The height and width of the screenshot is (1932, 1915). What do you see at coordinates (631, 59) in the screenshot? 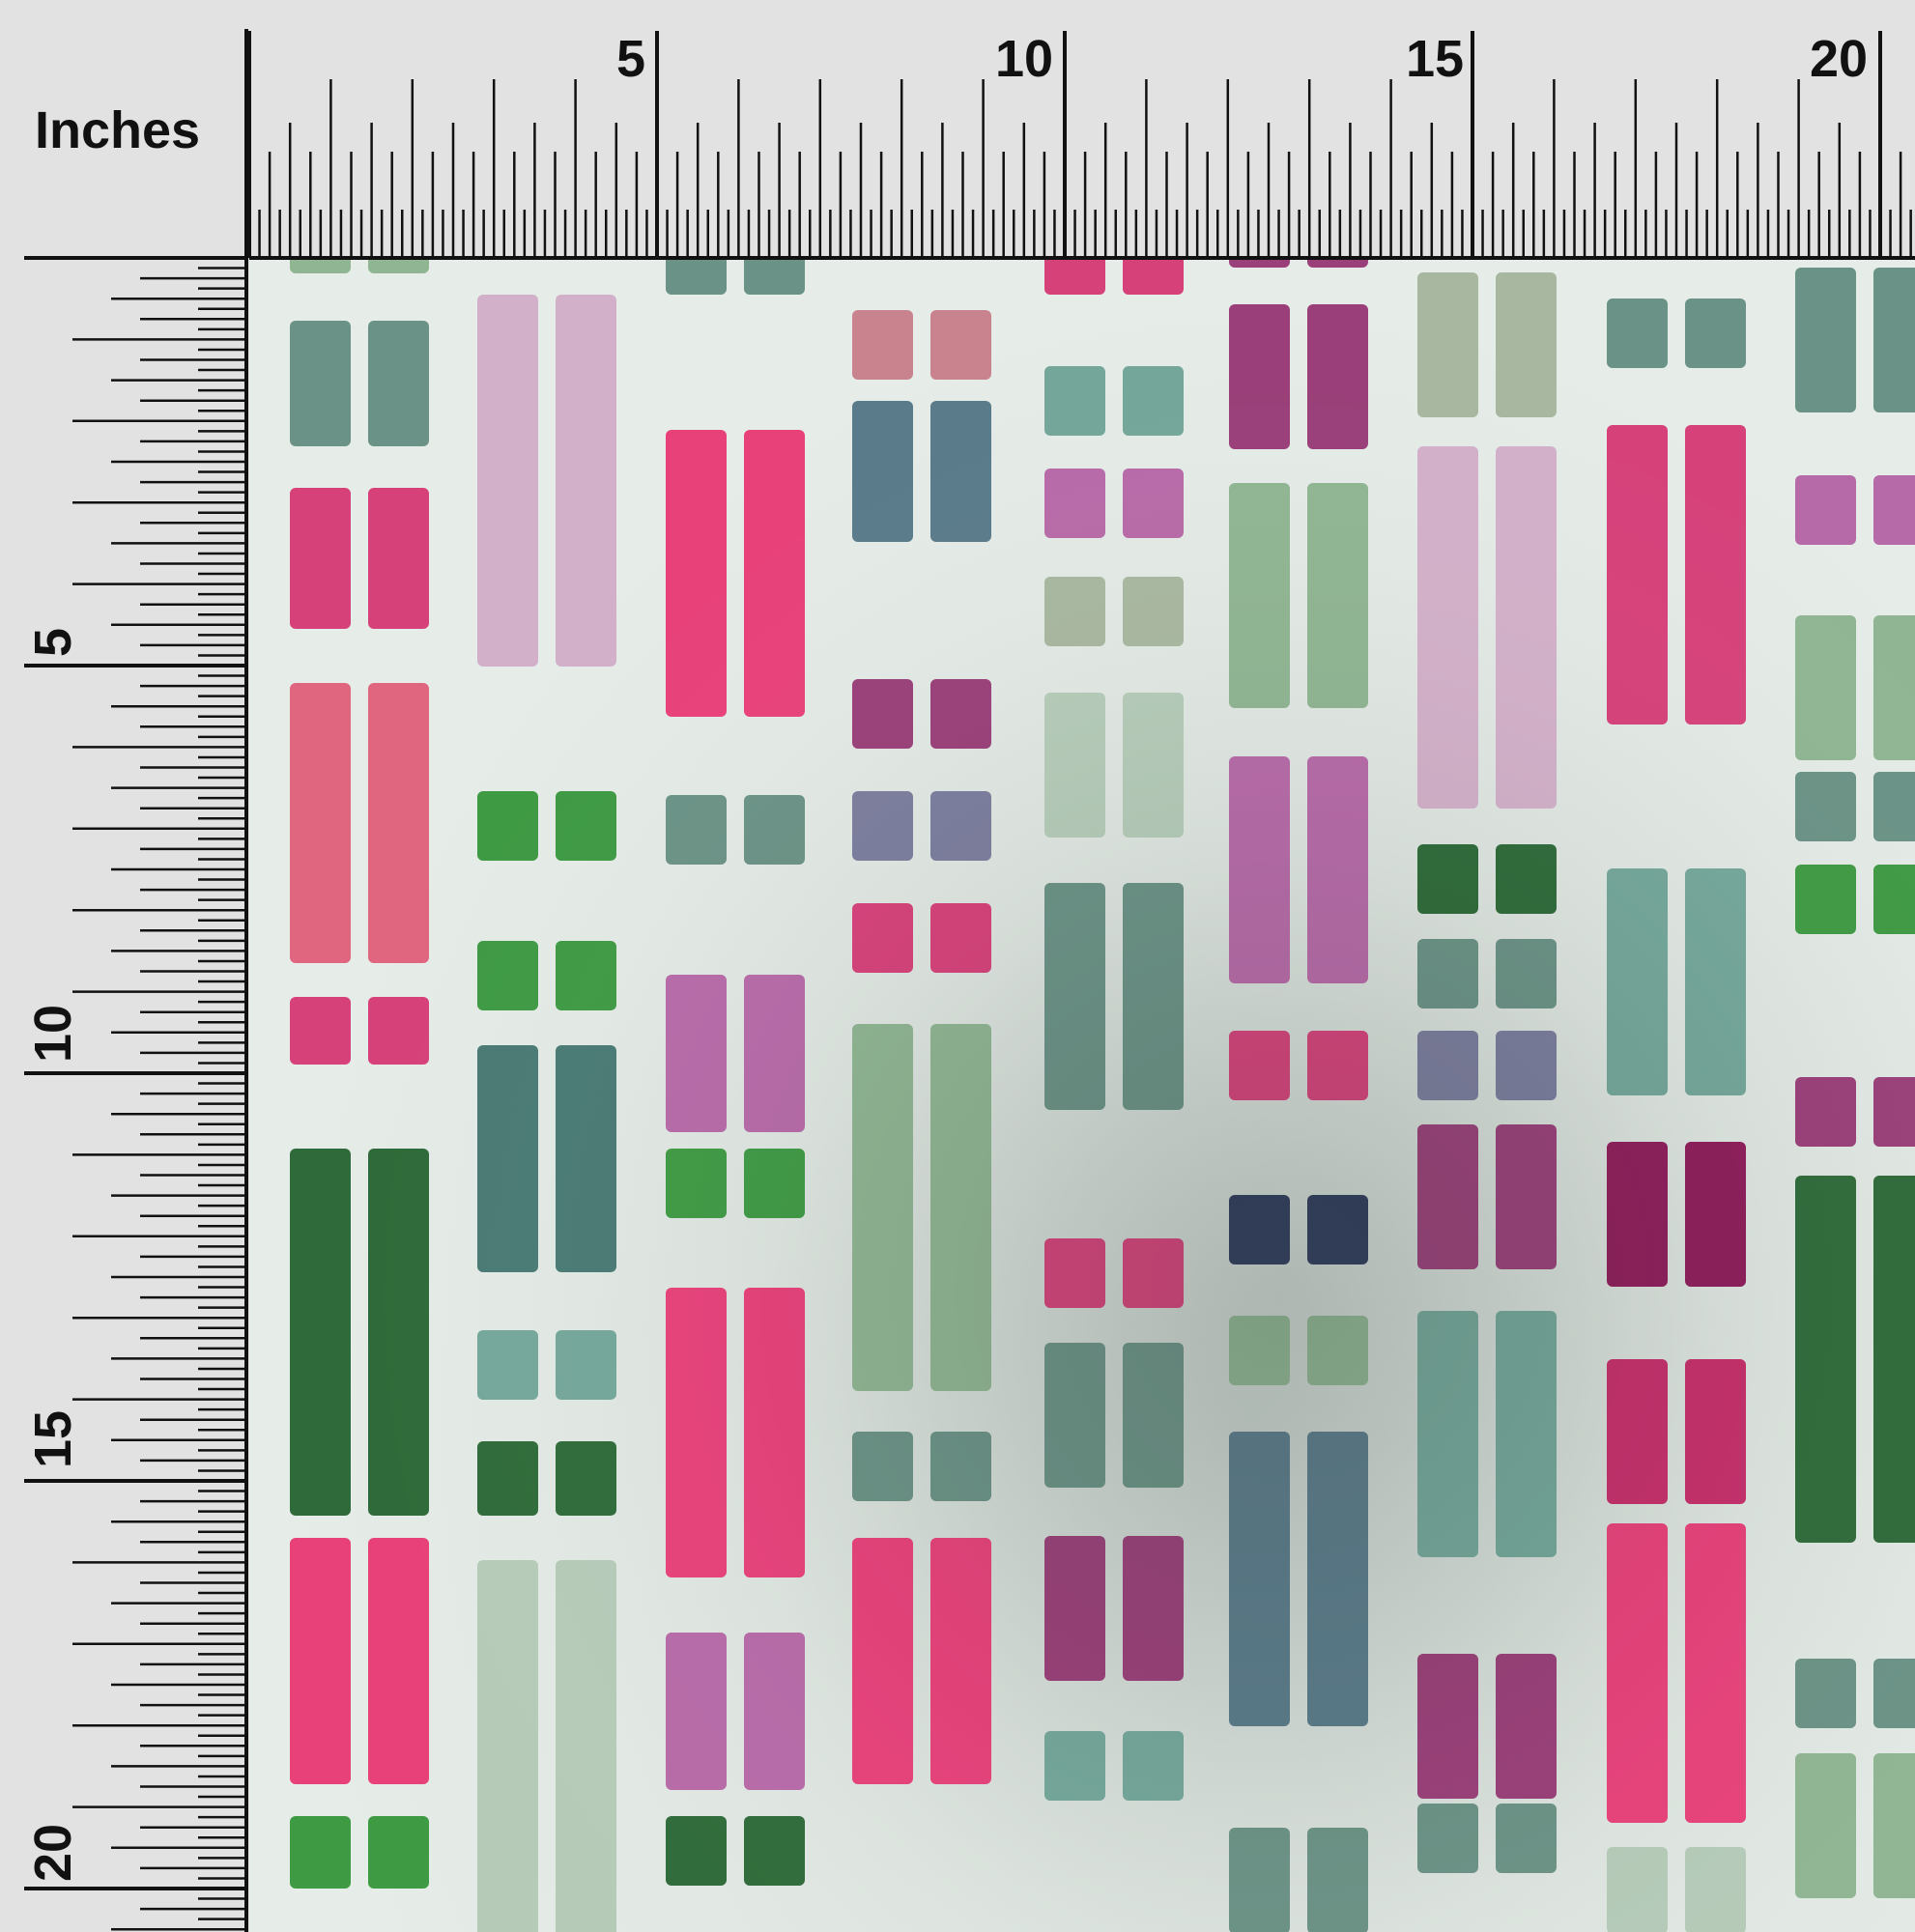
I see `top-ruler-number-5: 5` at bounding box center [631, 59].